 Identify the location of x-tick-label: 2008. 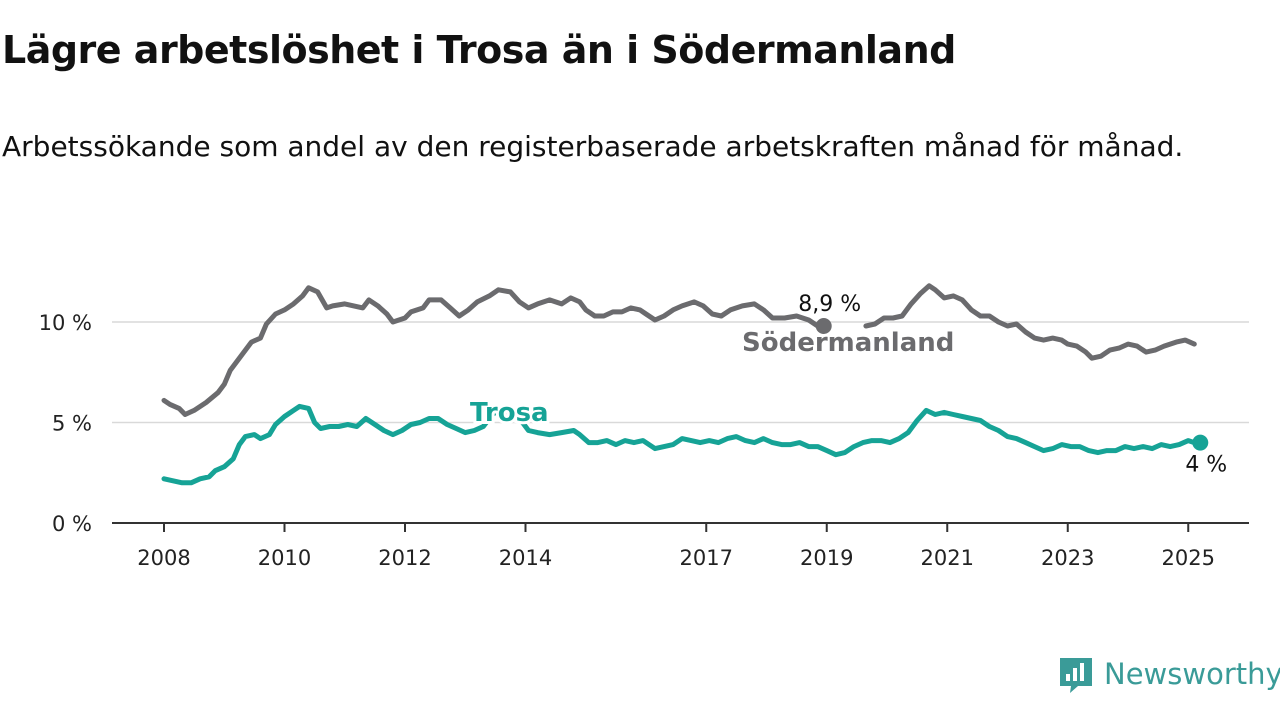
(163, 558).